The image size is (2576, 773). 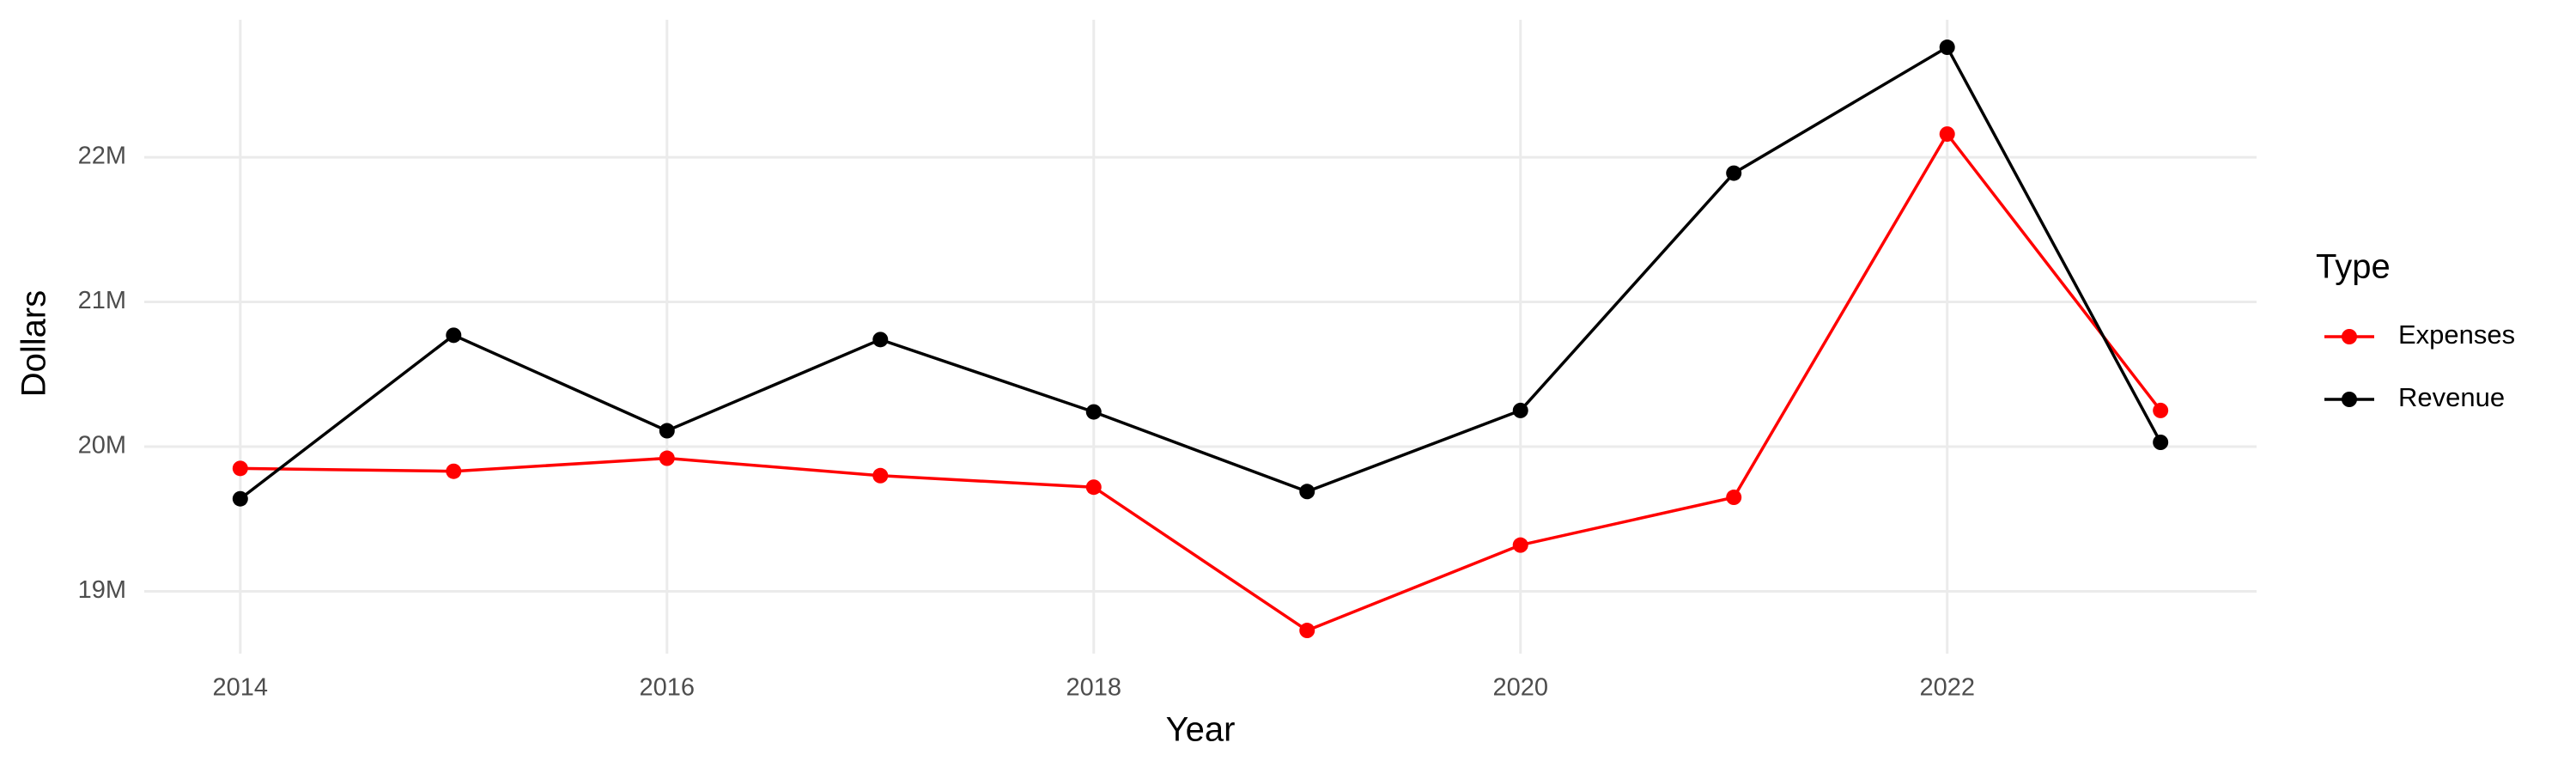 I want to click on y-tick-label: 22M, so click(x=102, y=156).